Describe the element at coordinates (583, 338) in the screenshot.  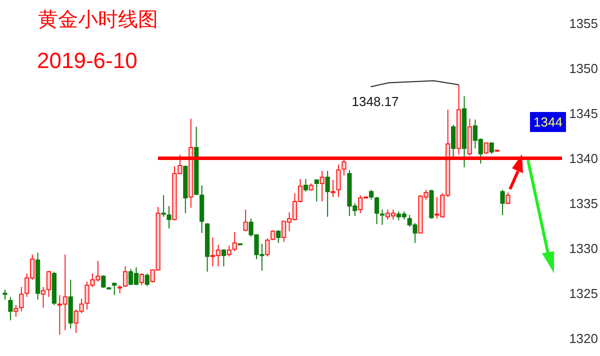
I see `y-tick-label: 1320` at that location.